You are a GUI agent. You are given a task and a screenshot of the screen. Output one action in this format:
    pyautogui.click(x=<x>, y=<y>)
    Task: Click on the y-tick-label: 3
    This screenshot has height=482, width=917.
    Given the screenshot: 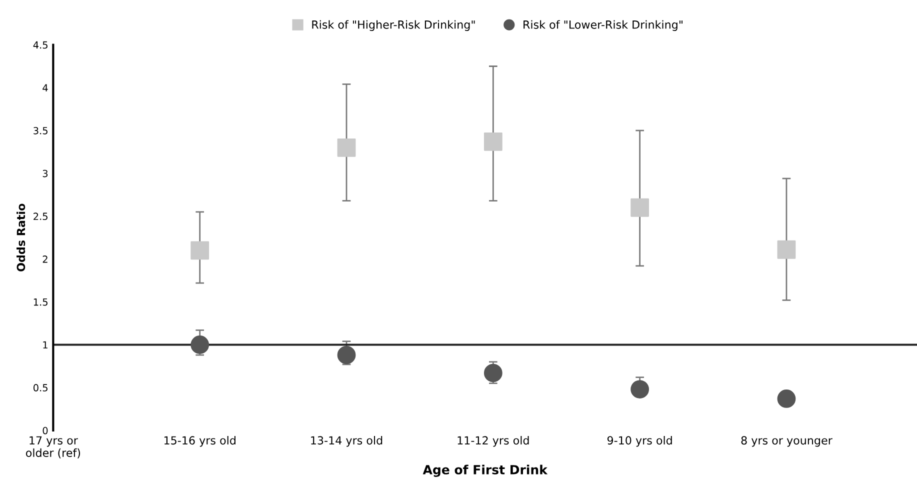 What is the action you would take?
    pyautogui.click(x=45, y=174)
    